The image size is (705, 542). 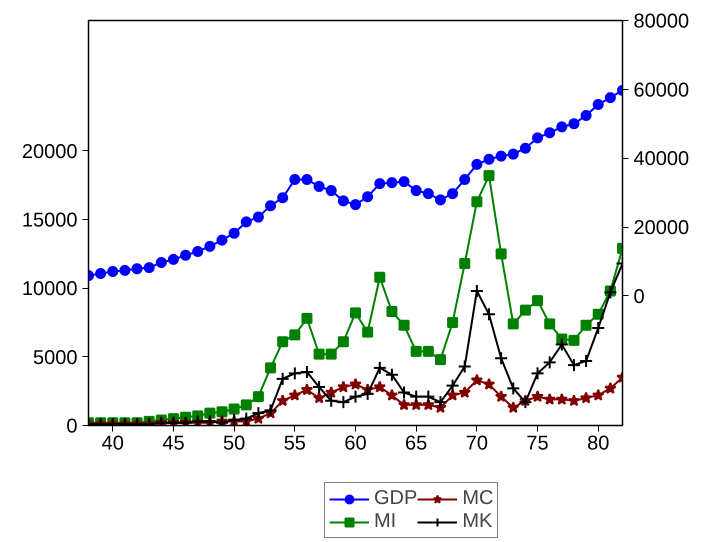 I want to click on legend-label: MI, so click(x=385, y=521).